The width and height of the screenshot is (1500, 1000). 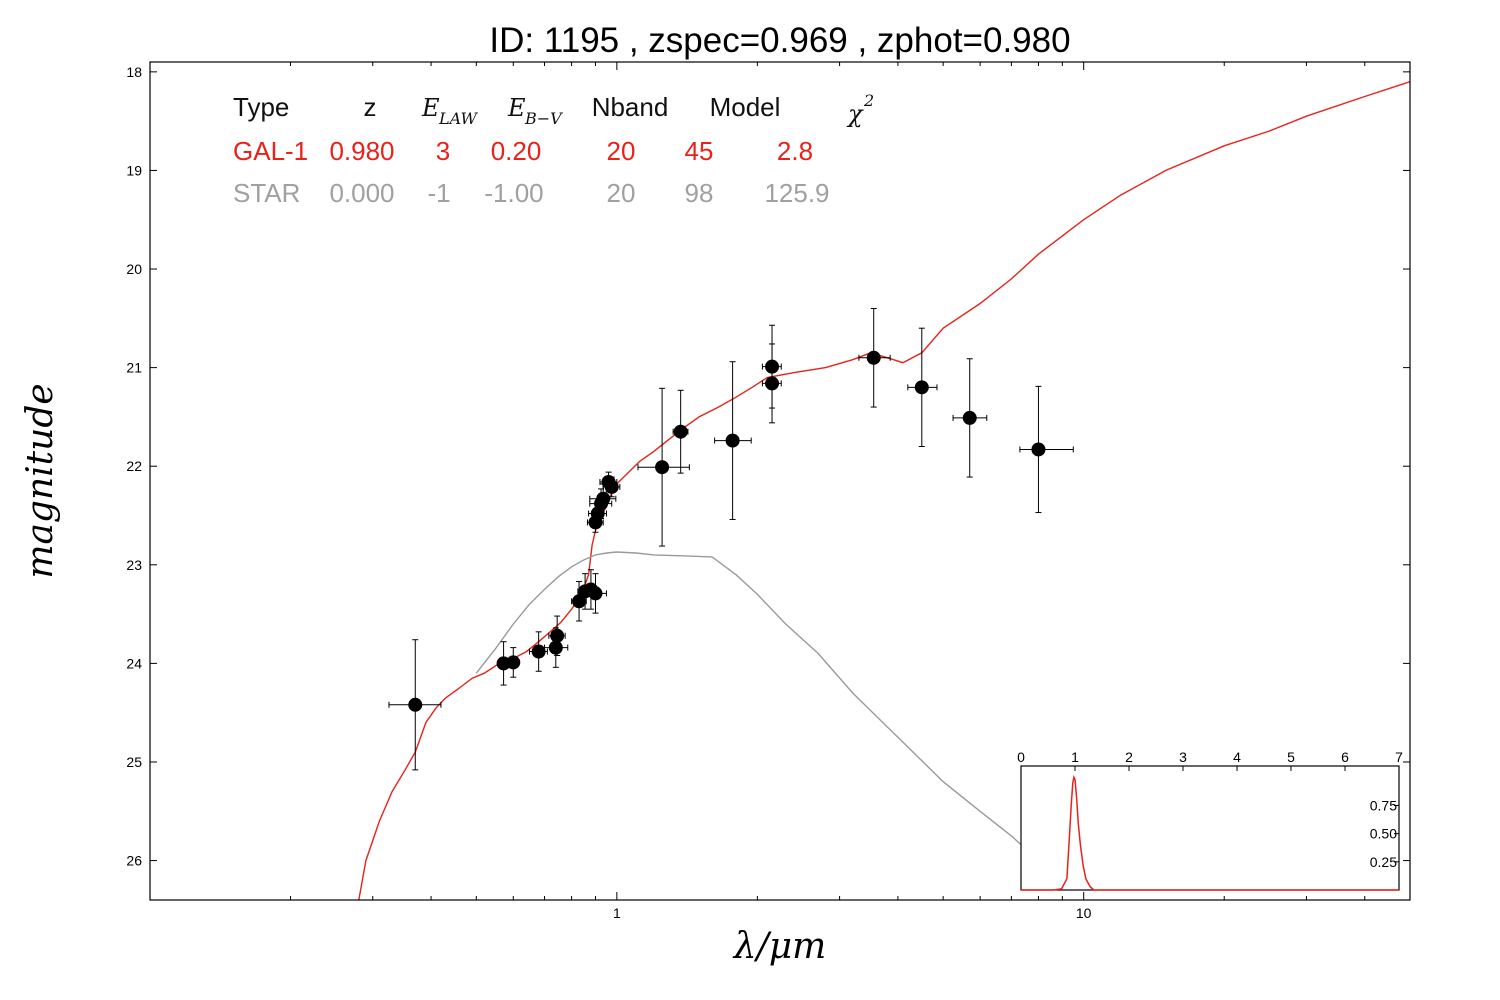 I want to click on legend-row-gal: GAL-1 0.980 3 0.20 20 45 2.8, so click(x=523, y=151).